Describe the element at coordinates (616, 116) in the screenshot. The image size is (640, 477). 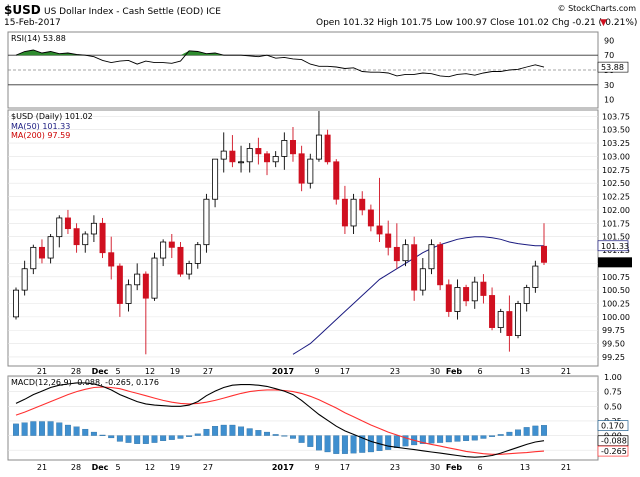
I see `price-tick-label: 103.75` at that location.